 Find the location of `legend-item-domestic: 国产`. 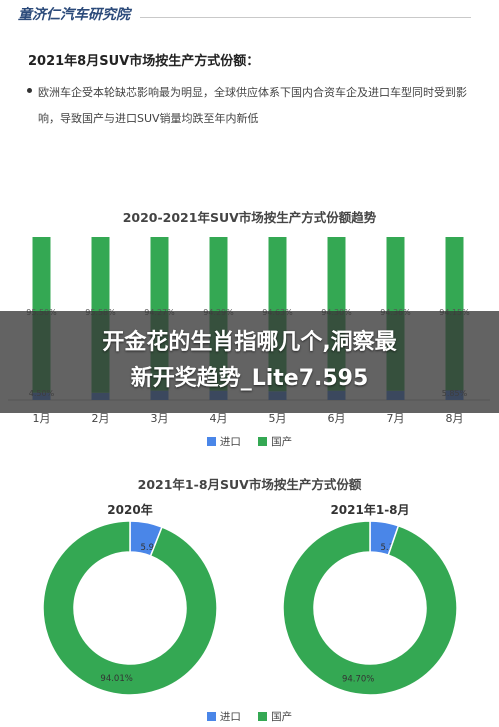

legend-item-domestic: 国产 is located at coordinates (275, 441).